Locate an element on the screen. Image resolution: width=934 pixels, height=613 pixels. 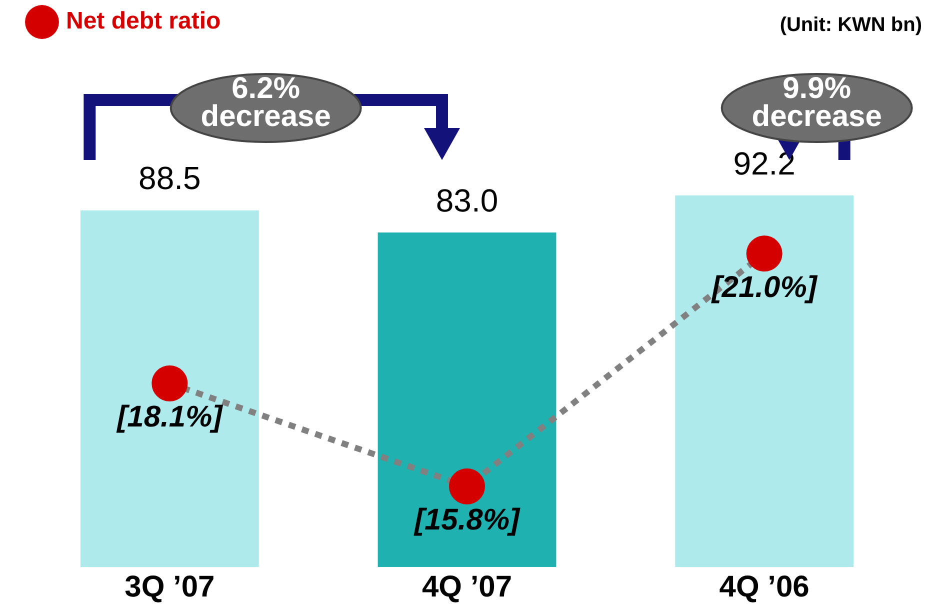
legend-label: Net debt ratio is located at coordinates (143, 21).